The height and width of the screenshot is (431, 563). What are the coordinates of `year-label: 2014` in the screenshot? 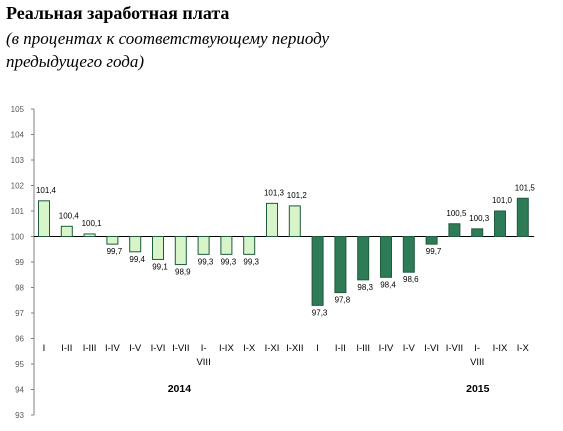 It's located at (180, 389).